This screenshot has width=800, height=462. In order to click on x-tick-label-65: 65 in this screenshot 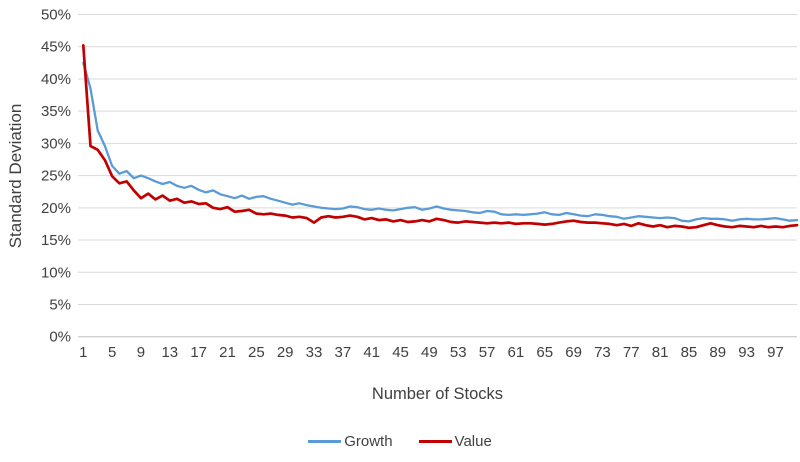, I will do `click(544, 352)`.